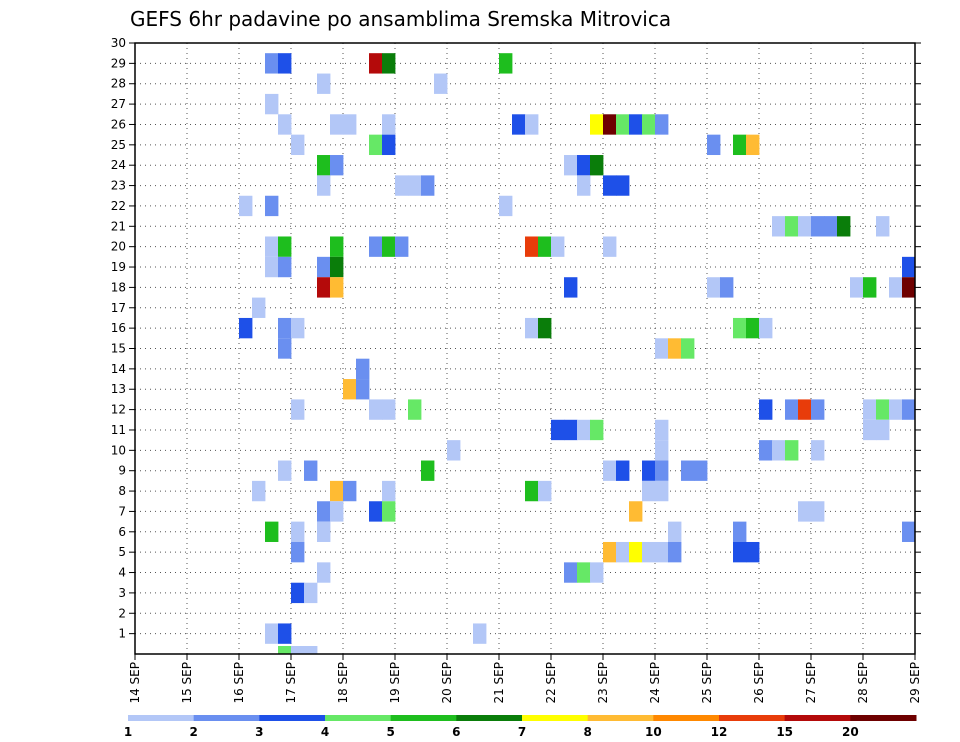  Describe the element at coordinates (239, 683) in the screenshot. I see `x-tick-label: 16 SEP` at that location.